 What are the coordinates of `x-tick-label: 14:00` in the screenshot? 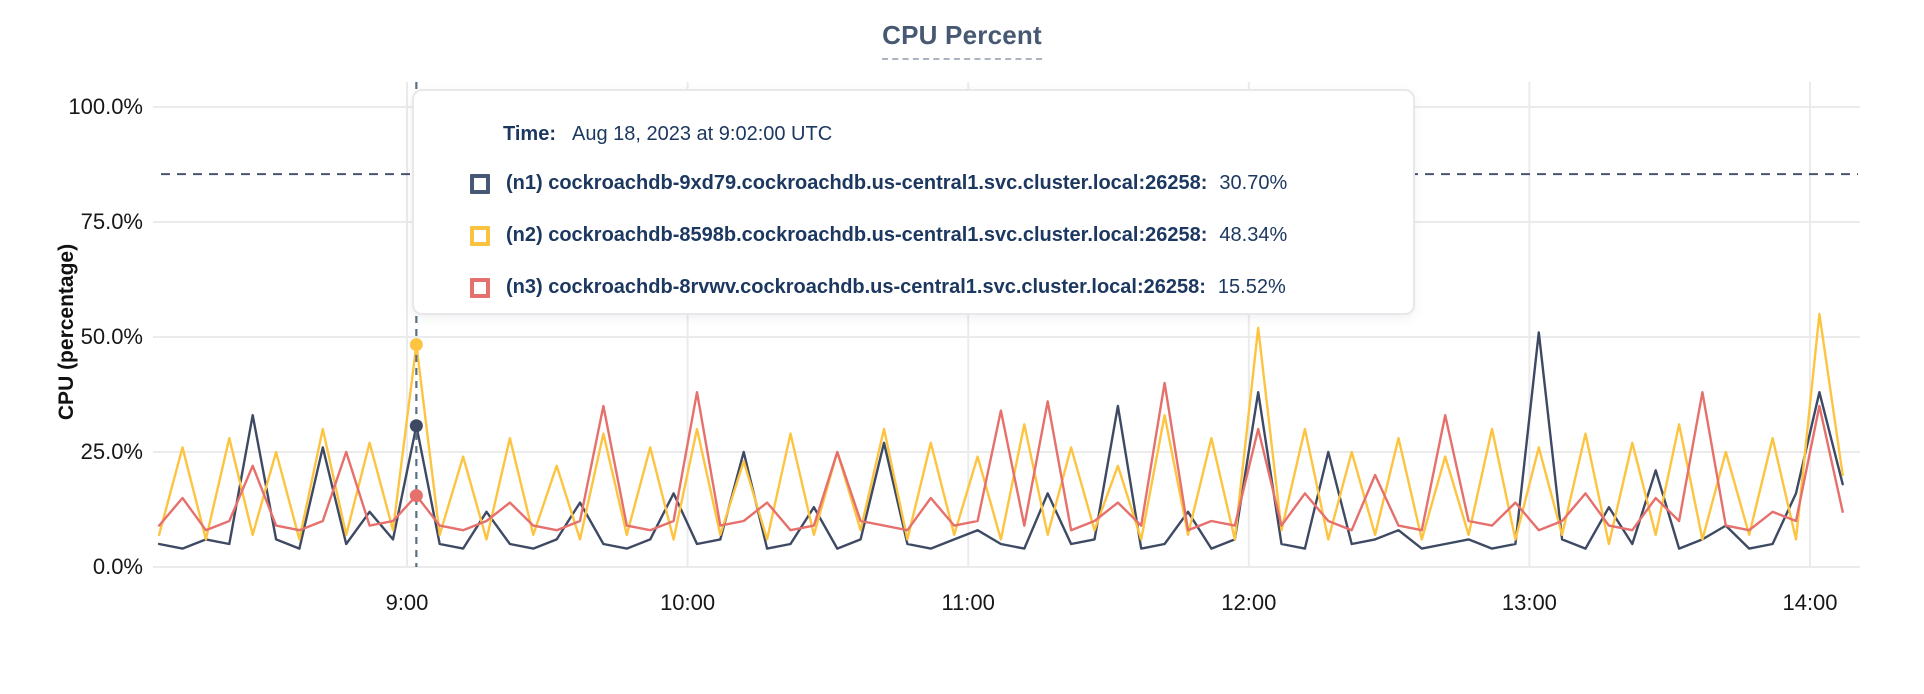 It's located at (1810, 602).